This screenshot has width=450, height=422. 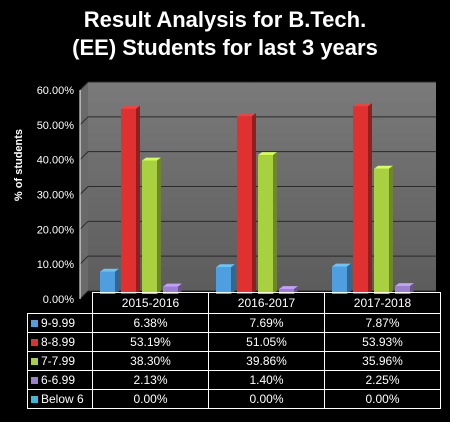 I want to click on data-label: 53.93%, so click(x=382, y=342).